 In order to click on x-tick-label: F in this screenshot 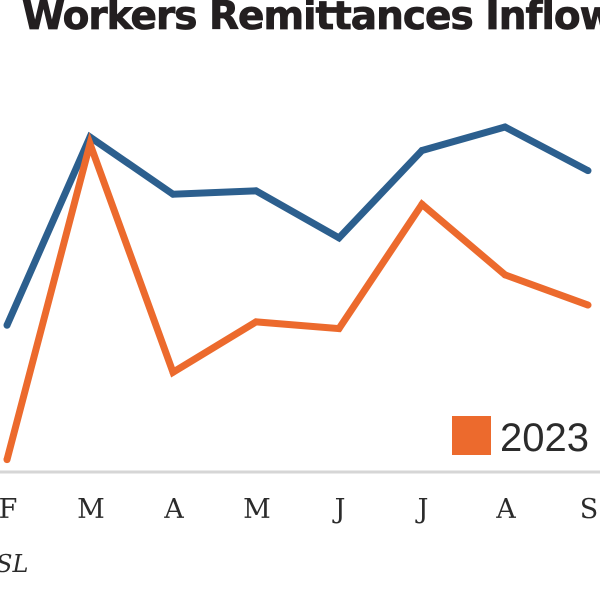, I will do `click(8, 509)`.